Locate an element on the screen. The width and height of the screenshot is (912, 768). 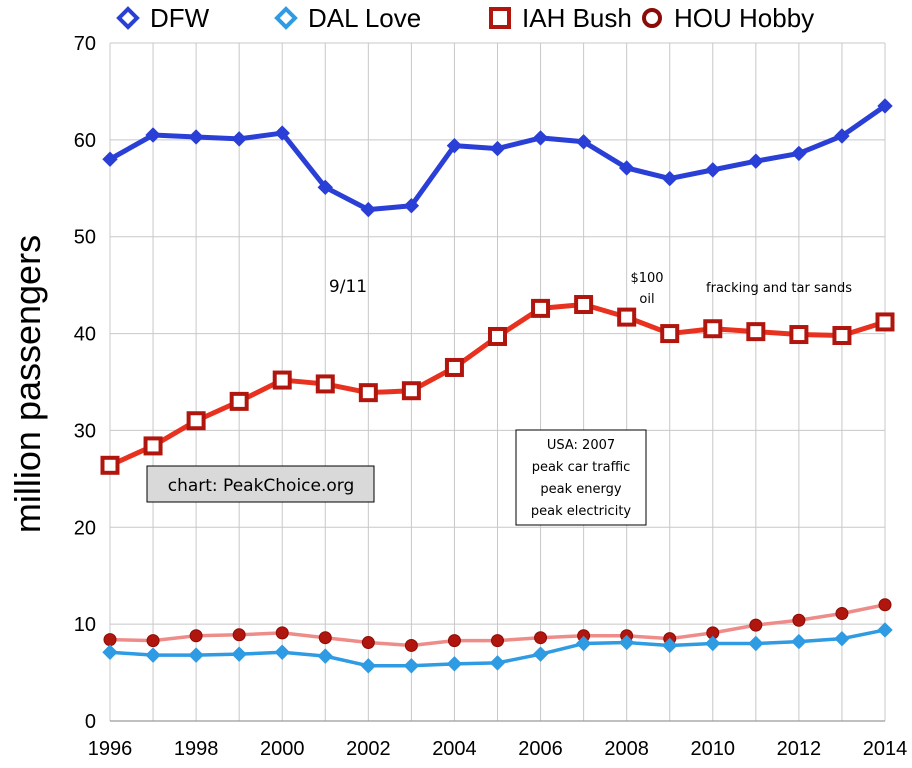
credit-text: chart: PeakChoice.org is located at coordinates (261, 486).